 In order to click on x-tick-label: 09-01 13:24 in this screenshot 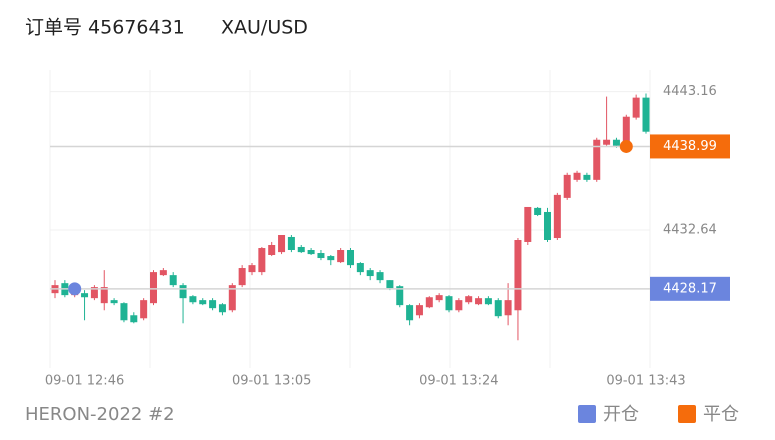, I will do `click(458, 381)`.